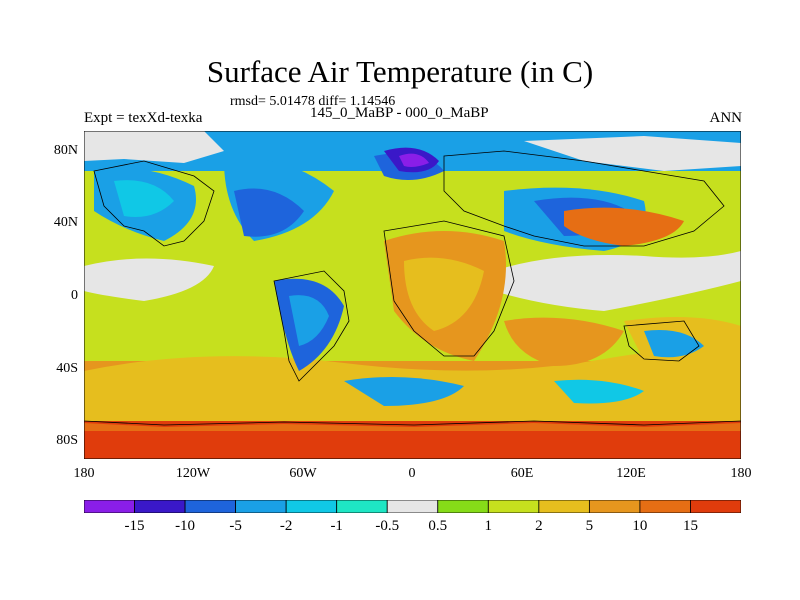  I want to click on lat-label-80s: 80S, so click(67, 440).